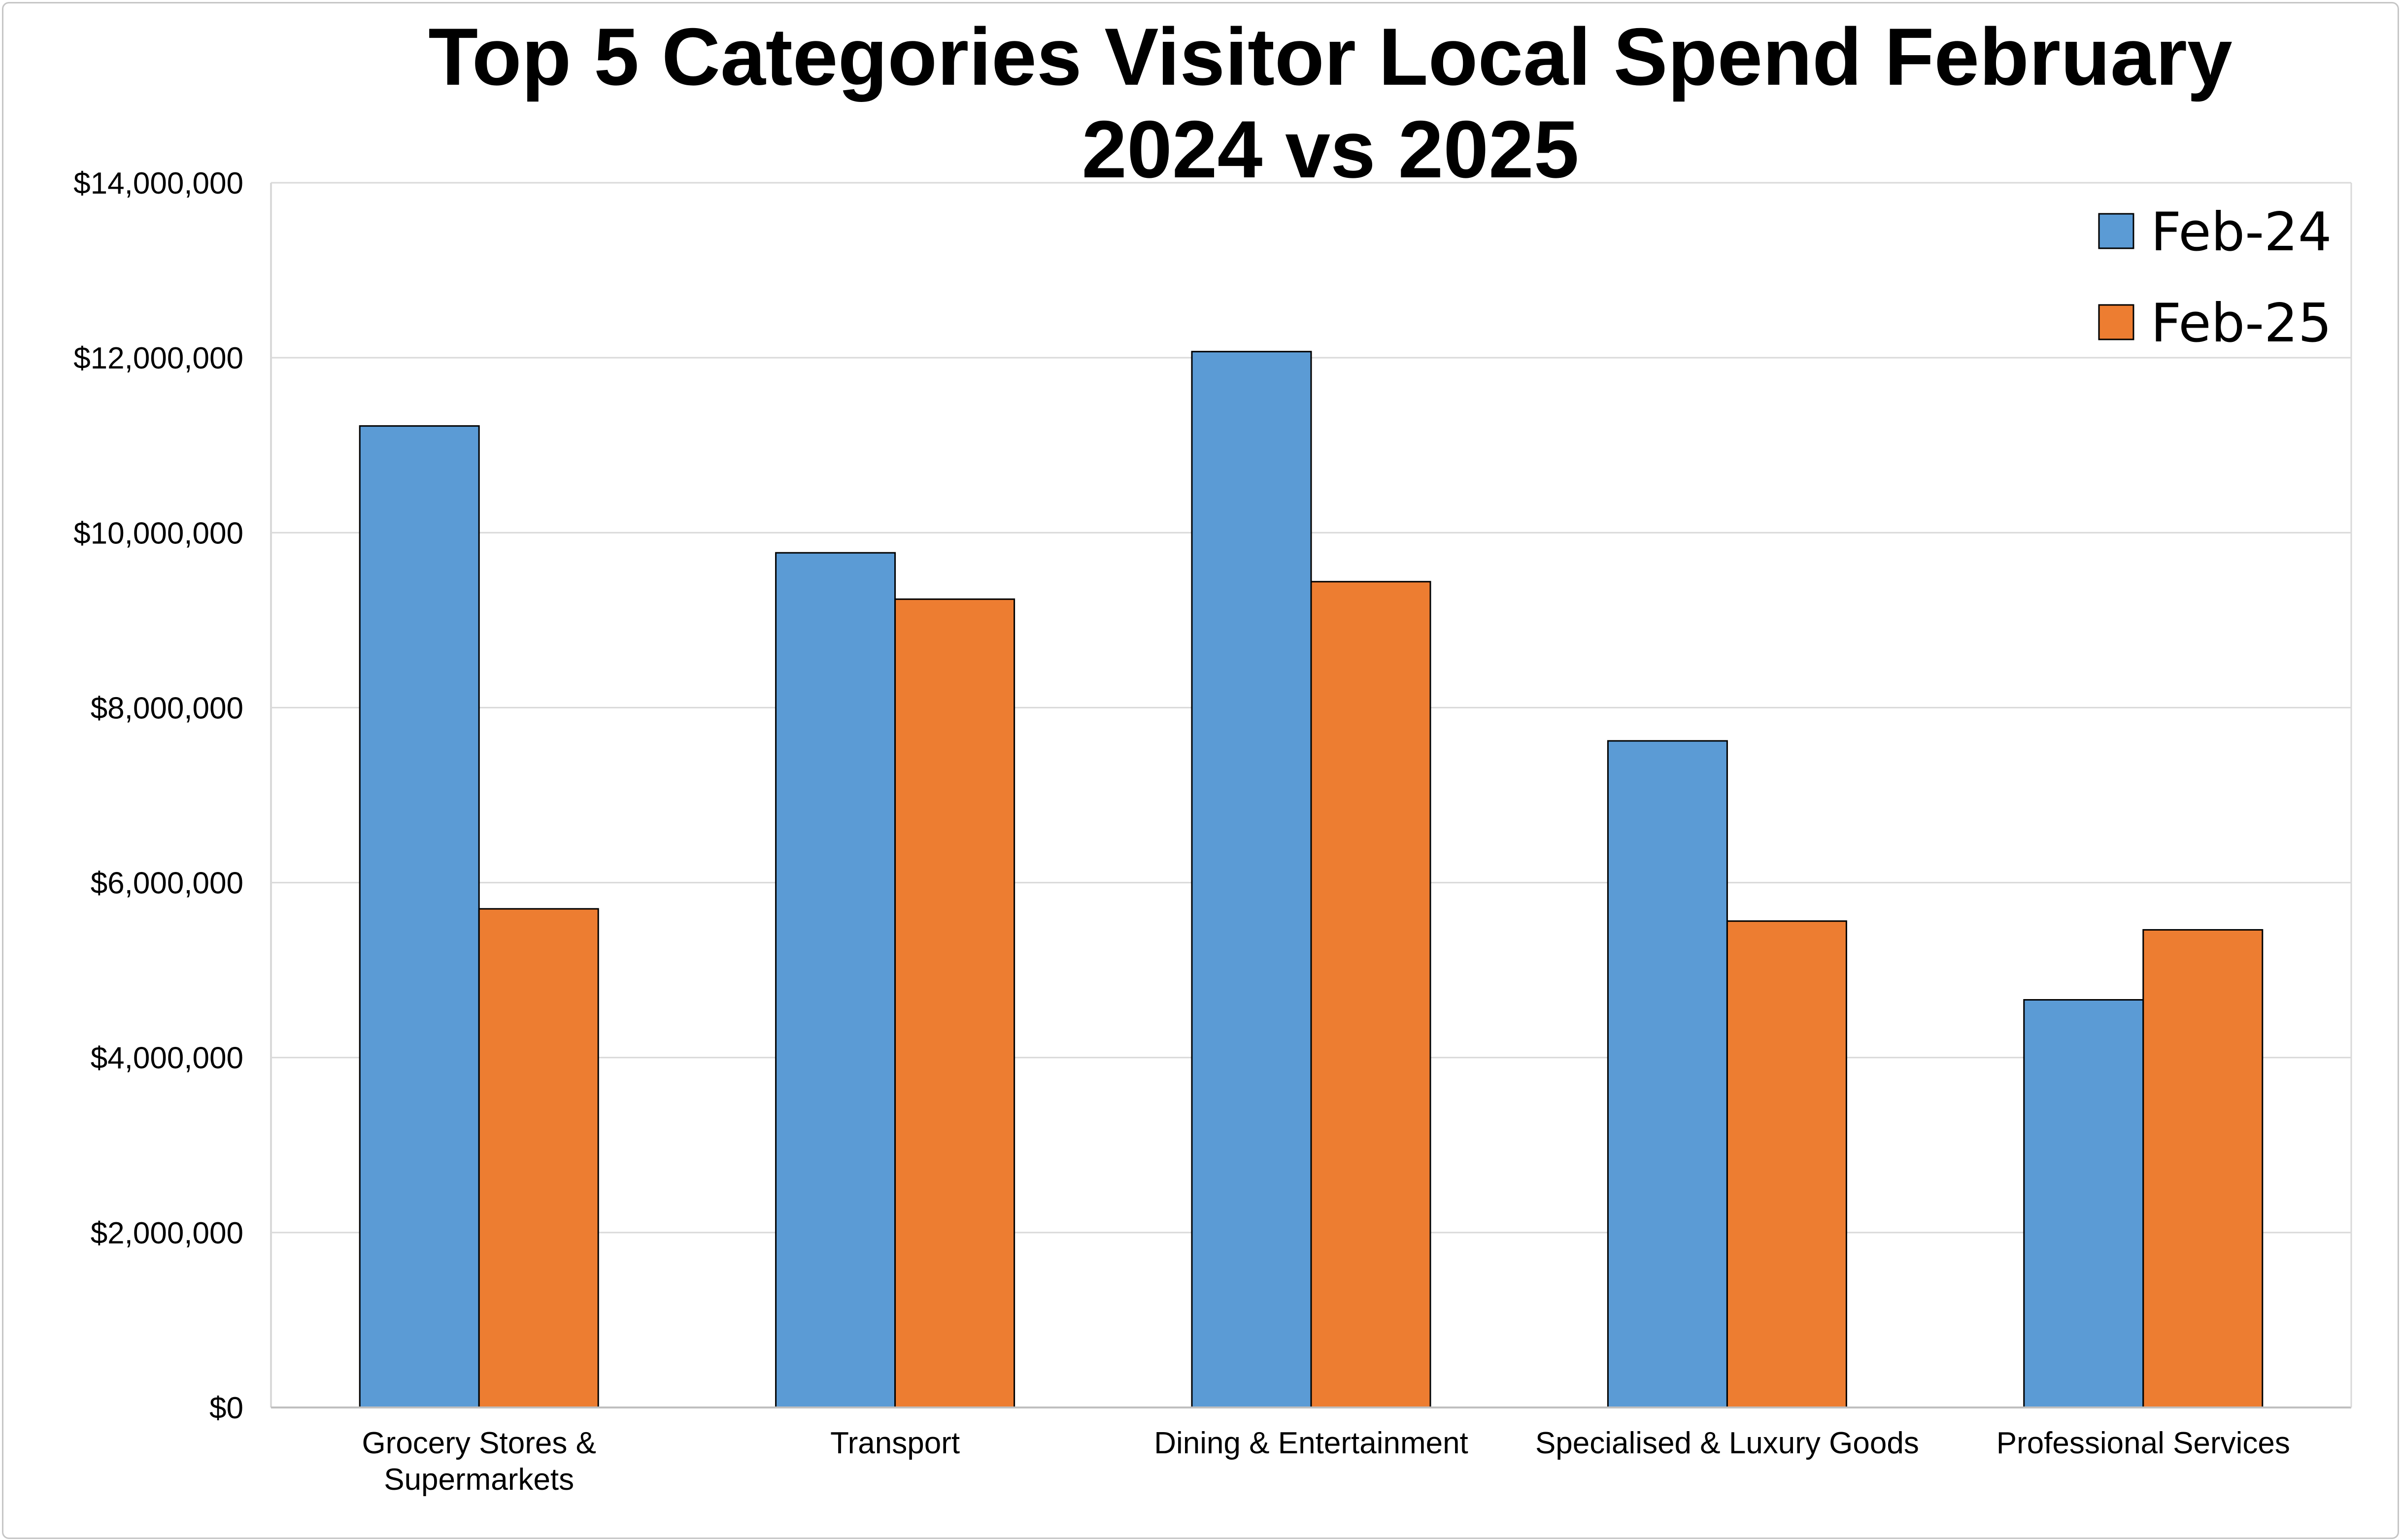  I want to click on y-tick-label: $2,000,000, so click(167, 1233).